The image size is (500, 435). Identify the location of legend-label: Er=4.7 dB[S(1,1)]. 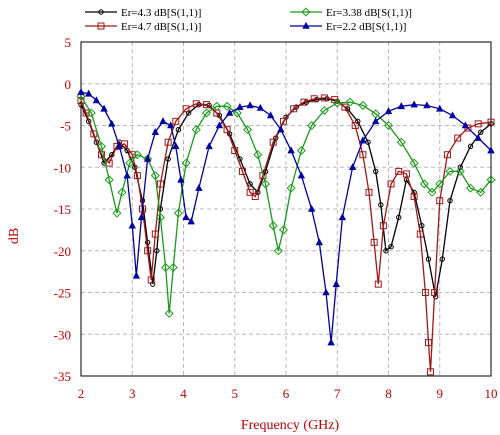
(161, 27).